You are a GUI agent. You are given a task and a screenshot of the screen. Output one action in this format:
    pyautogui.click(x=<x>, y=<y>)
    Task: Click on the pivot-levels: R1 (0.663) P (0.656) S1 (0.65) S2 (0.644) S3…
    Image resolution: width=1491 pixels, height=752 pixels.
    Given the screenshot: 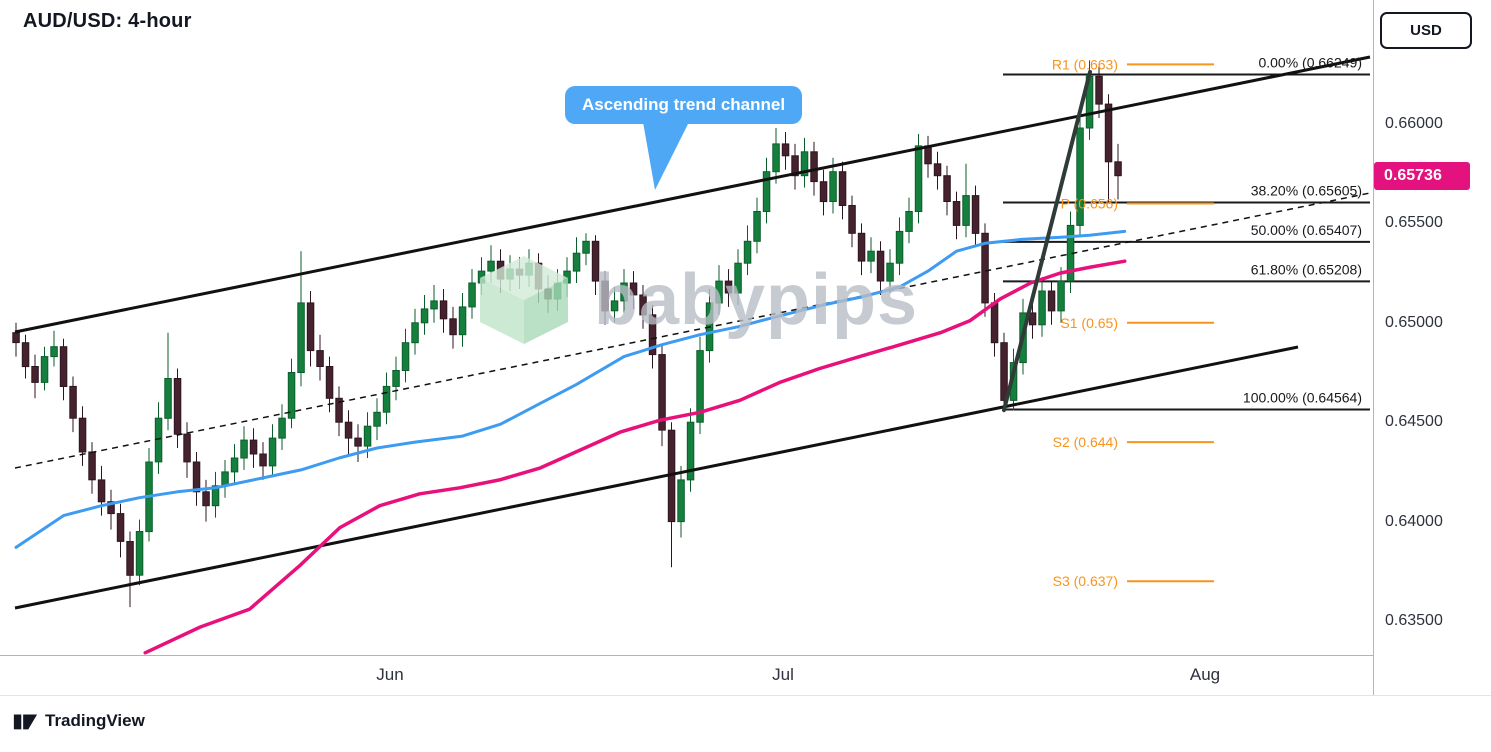 What is the action you would take?
    pyautogui.click(x=1133, y=322)
    